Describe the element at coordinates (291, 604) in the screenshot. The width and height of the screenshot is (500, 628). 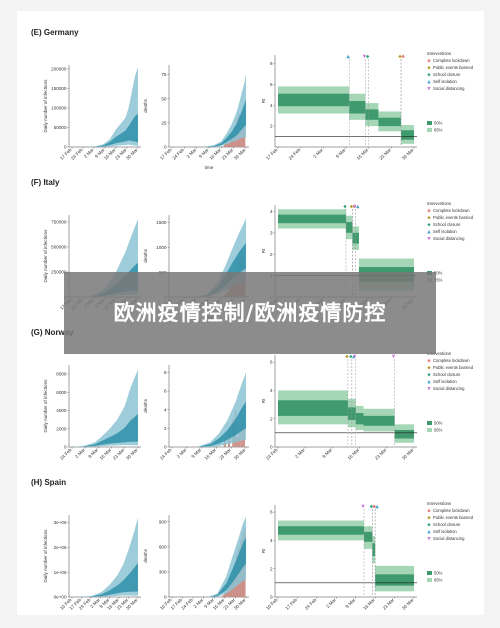
I see `panel-3-rt-xtick-label: 17 Feb` at that location.